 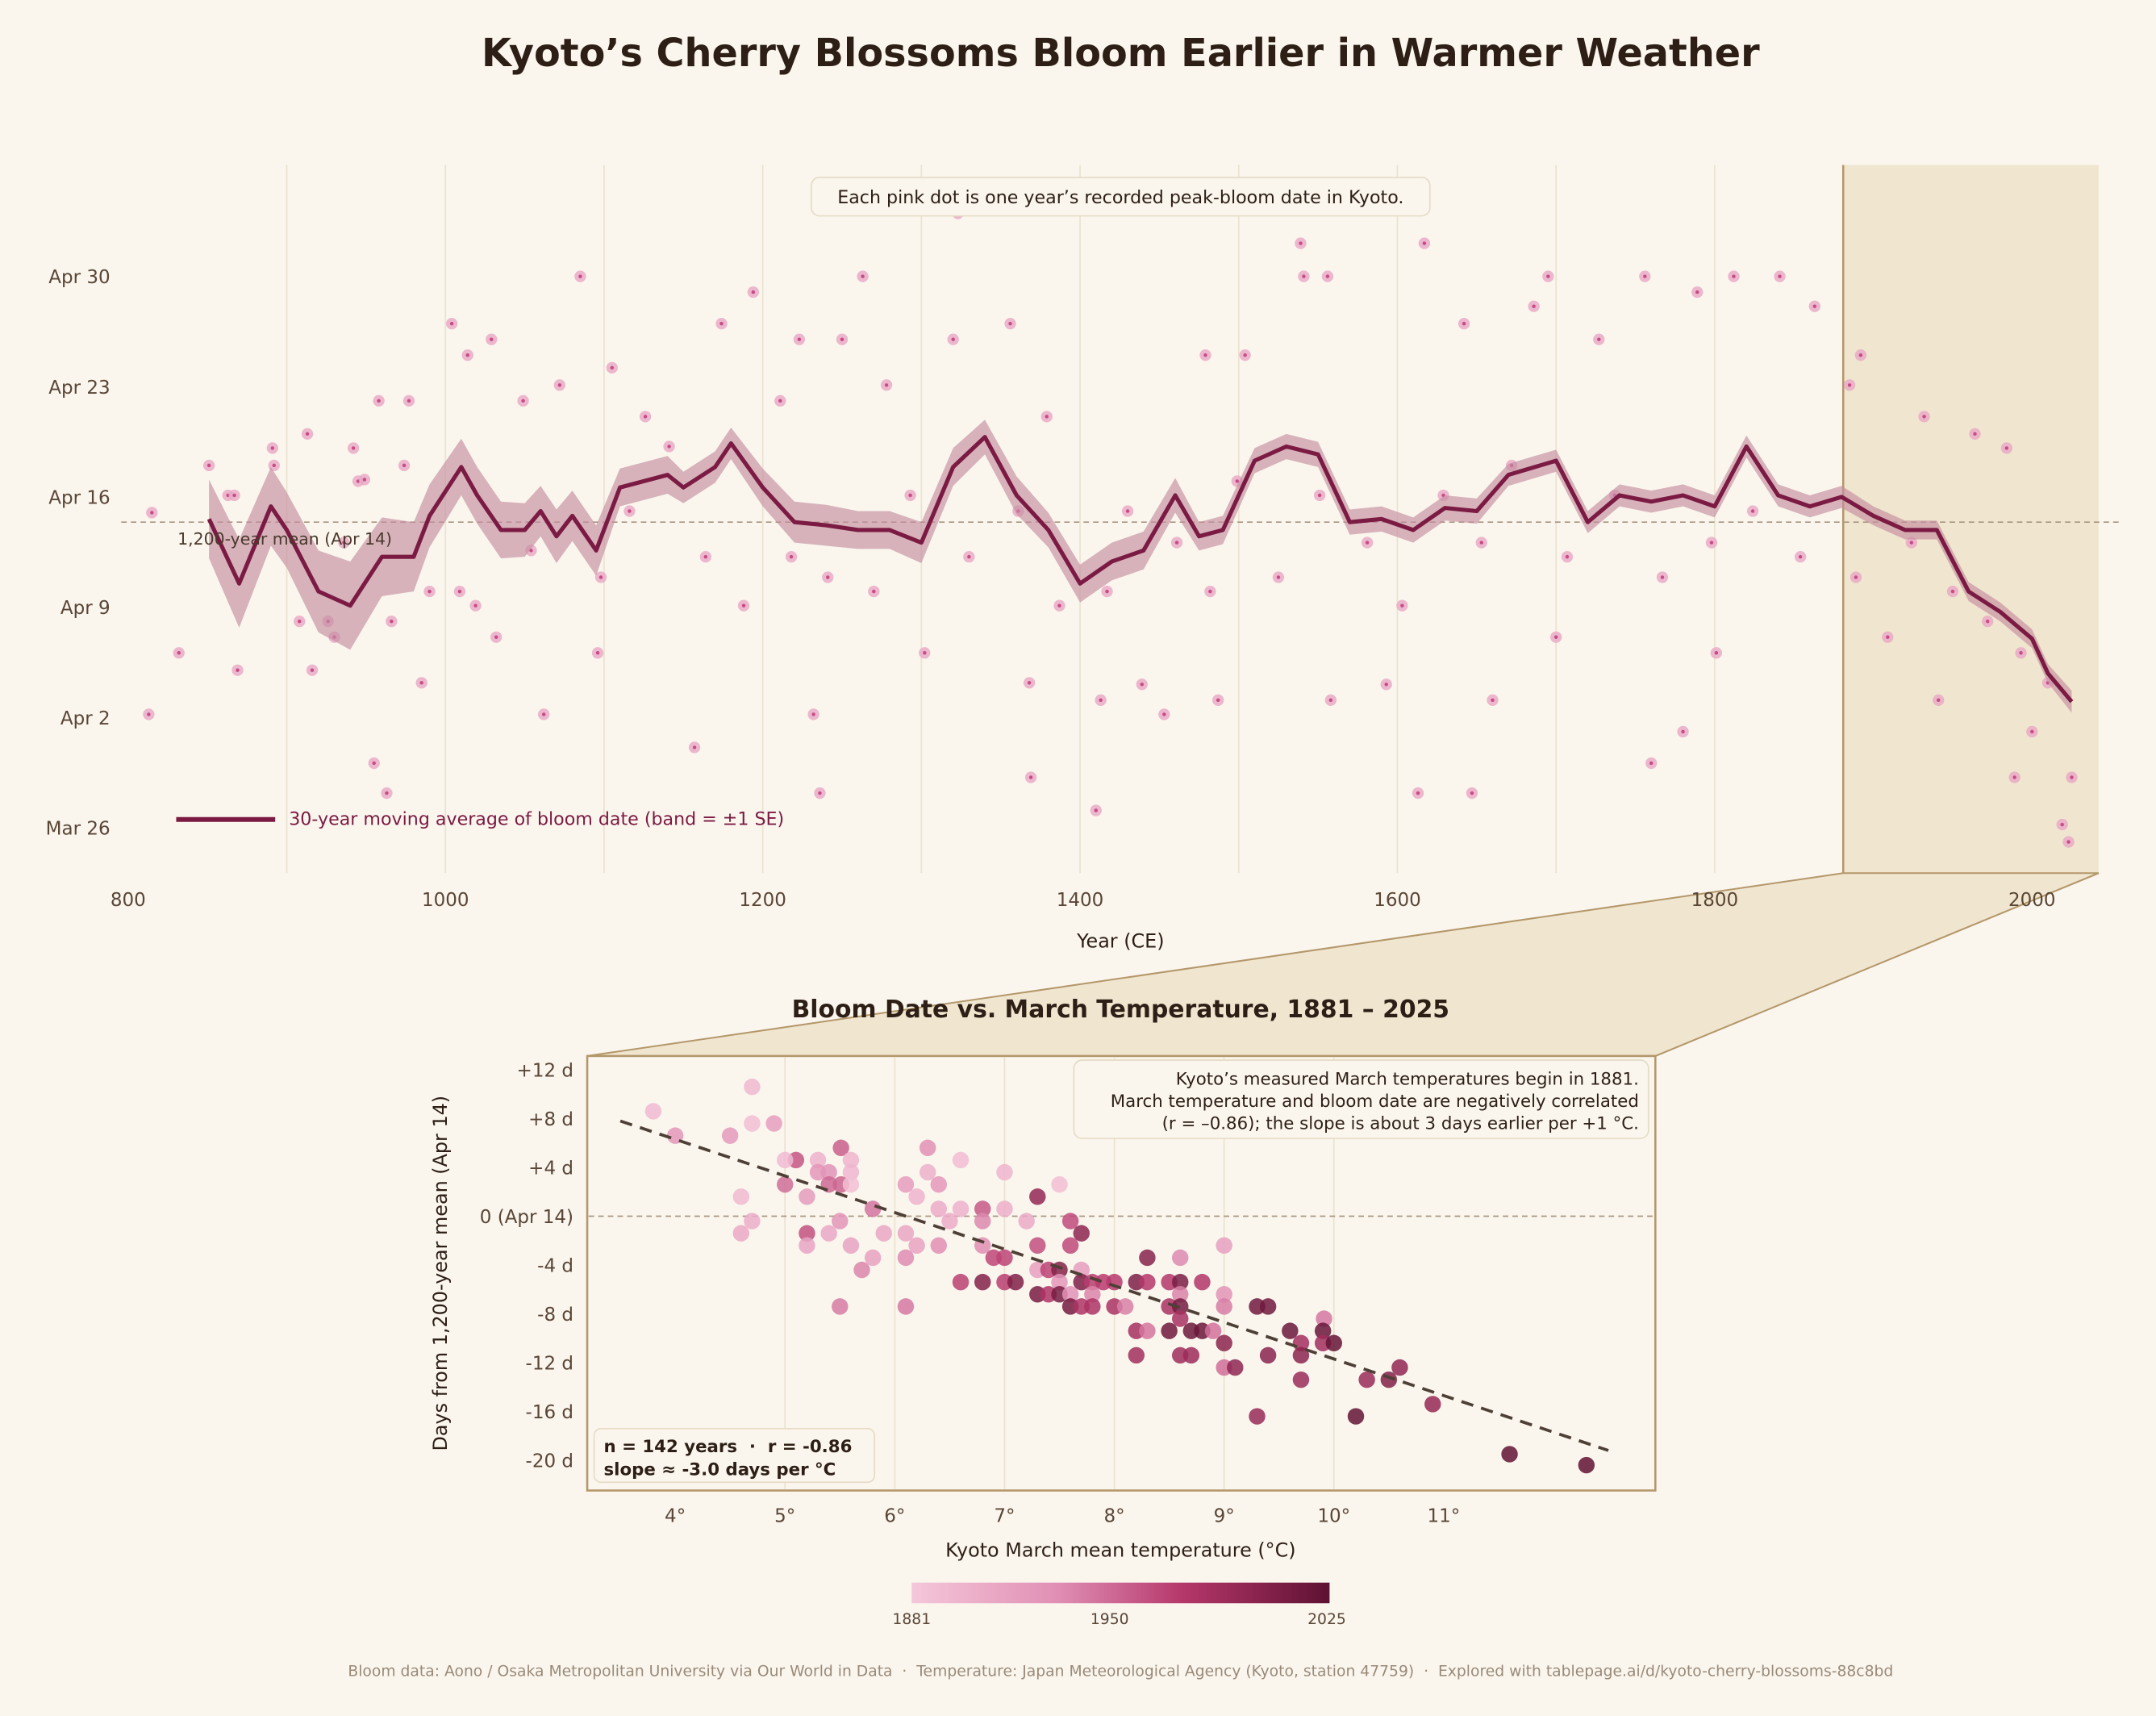 I want to click on scatter-points, so click(x=1119, y=1276).